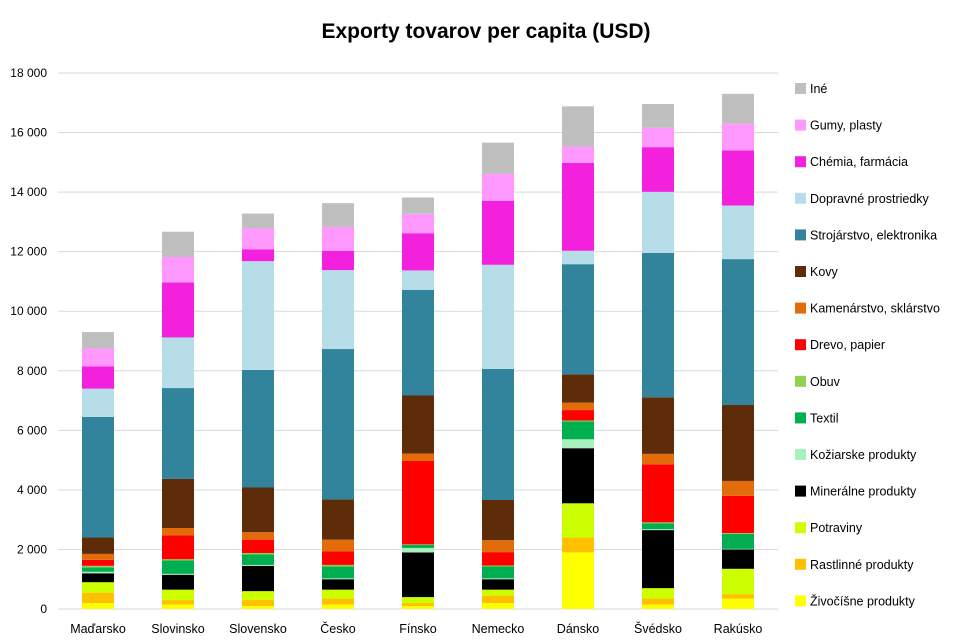 The width and height of the screenshot is (970, 644). Describe the element at coordinates (839, 126) in the screenshot. I see `legend-item: Gumy, plasty` at that location.